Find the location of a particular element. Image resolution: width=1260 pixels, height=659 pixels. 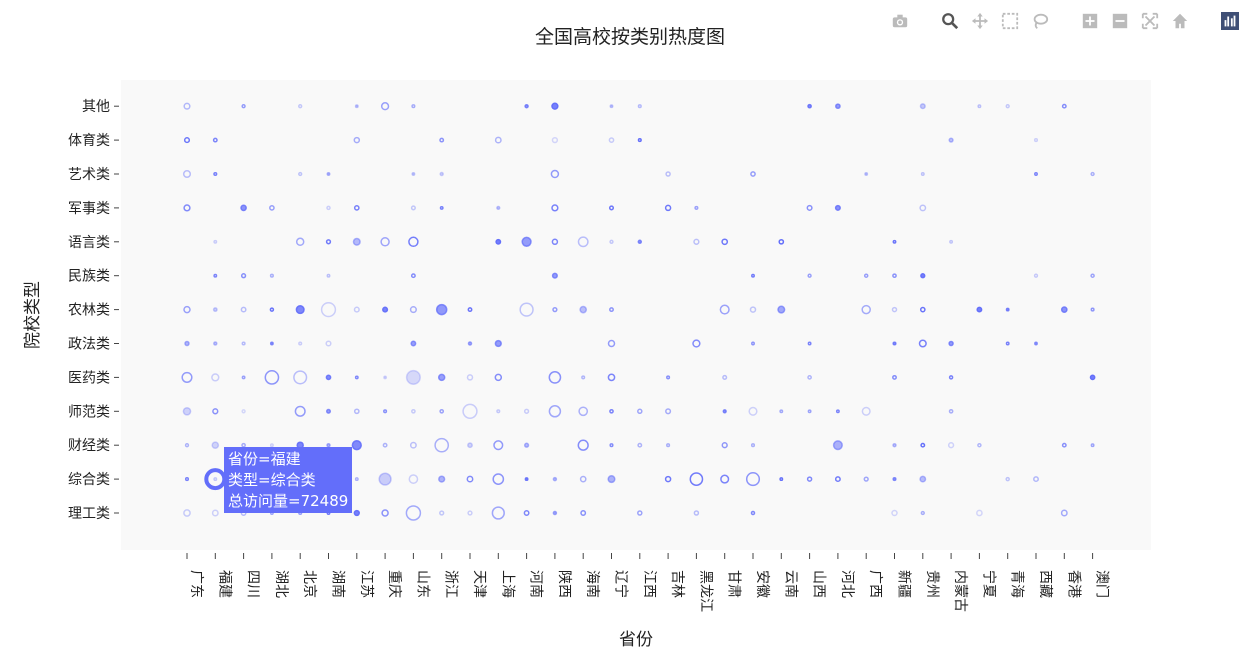

lasso-icon is located at coordinates (1040, 21).